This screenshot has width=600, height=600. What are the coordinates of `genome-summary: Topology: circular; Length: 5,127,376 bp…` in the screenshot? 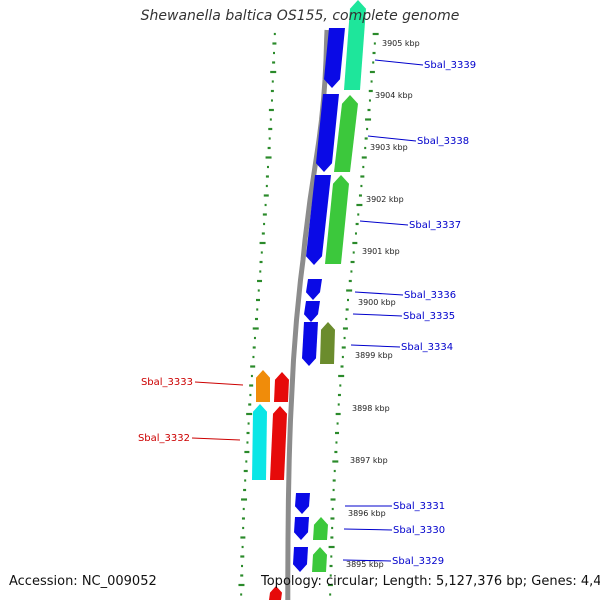 It's located at (430, 581).